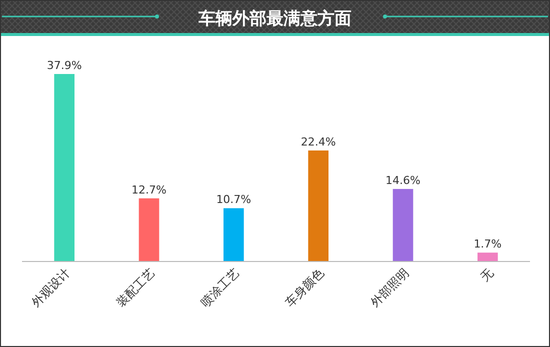 The height and width of the screenshot is (347, 550). Describe the element at coordinates (318, 141) in the screenshot. I see `data-label: 22.4%` at that location.